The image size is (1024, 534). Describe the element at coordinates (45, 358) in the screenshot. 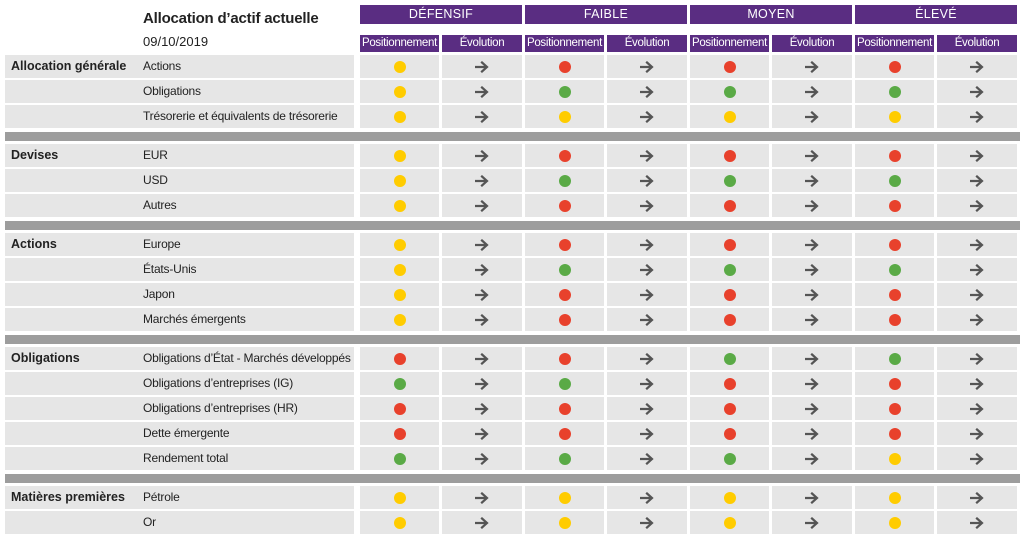

I see `category-label: Obligations` at that location.